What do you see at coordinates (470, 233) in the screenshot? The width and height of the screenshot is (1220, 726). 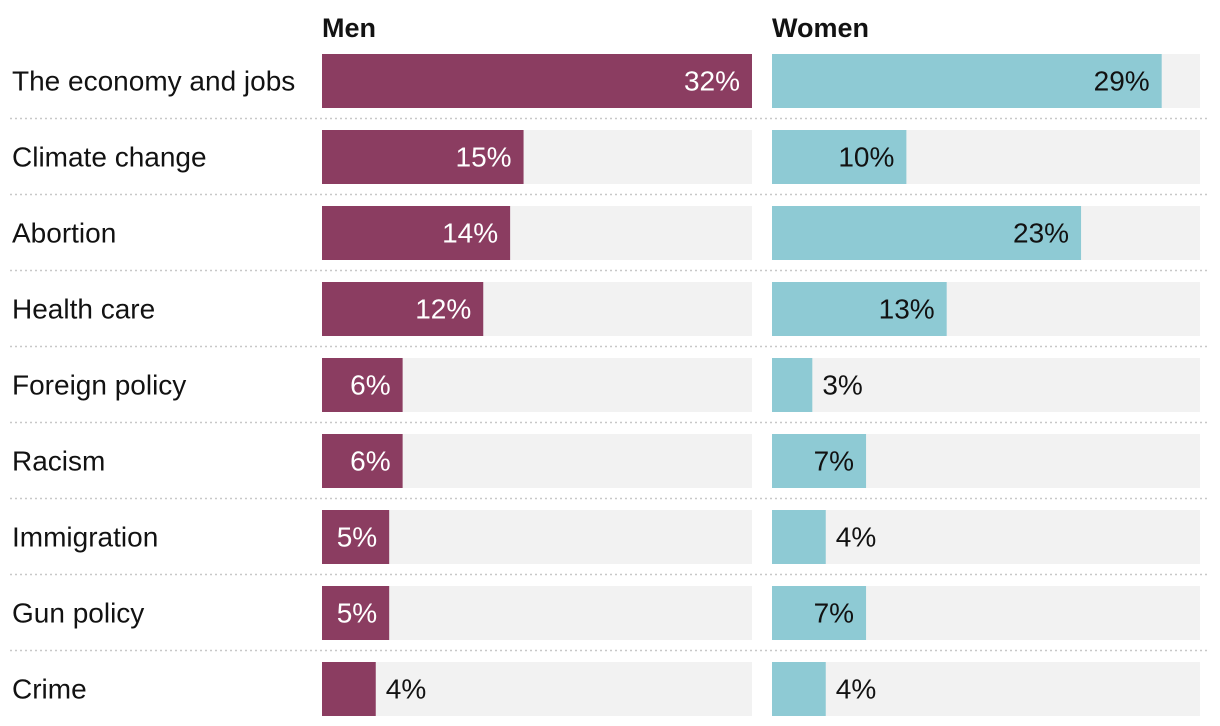 I see `value-label-men: 14%` at bounding box center [470, 233].